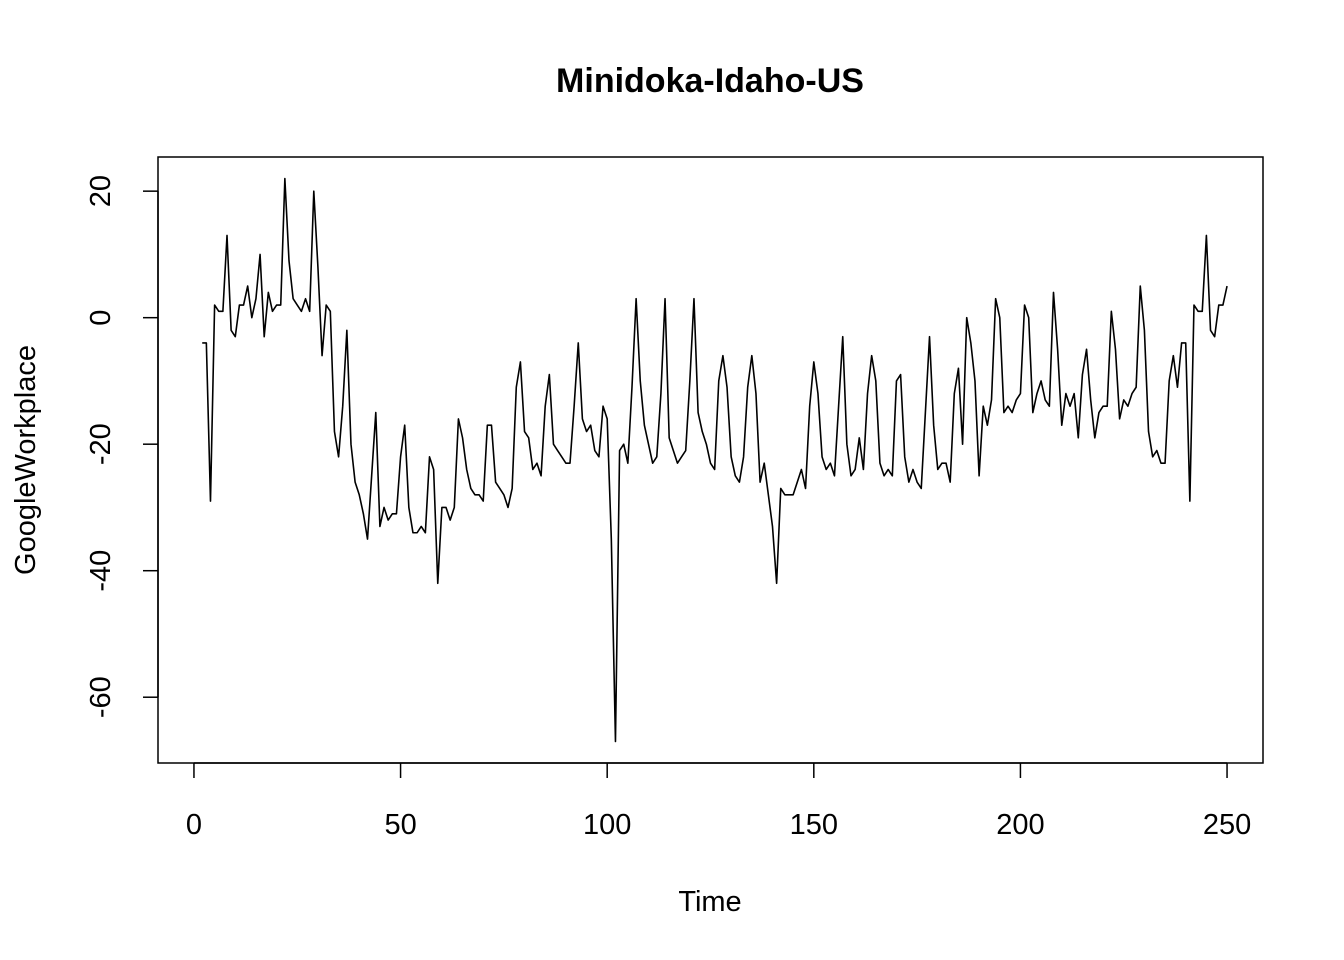 This screenshot has width=1344, height=960. I want to click on x-tick-label: 50, so click(400, 825).